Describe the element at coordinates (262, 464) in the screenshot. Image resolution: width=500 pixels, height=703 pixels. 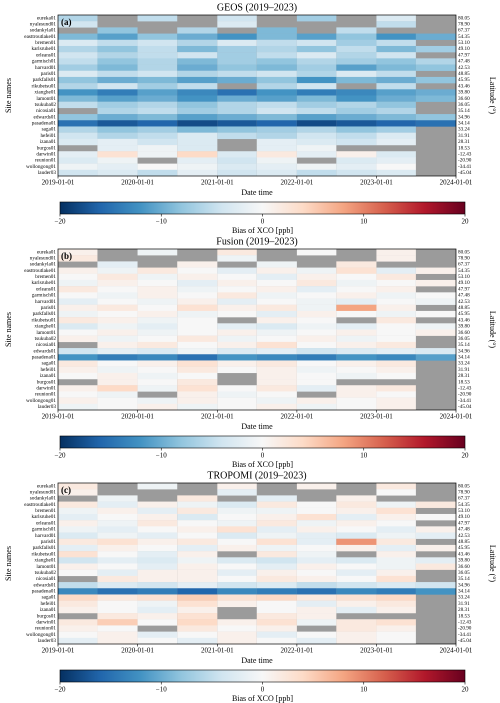
I see `colorbar-title: Bias of XCO [ppb]` at that location.